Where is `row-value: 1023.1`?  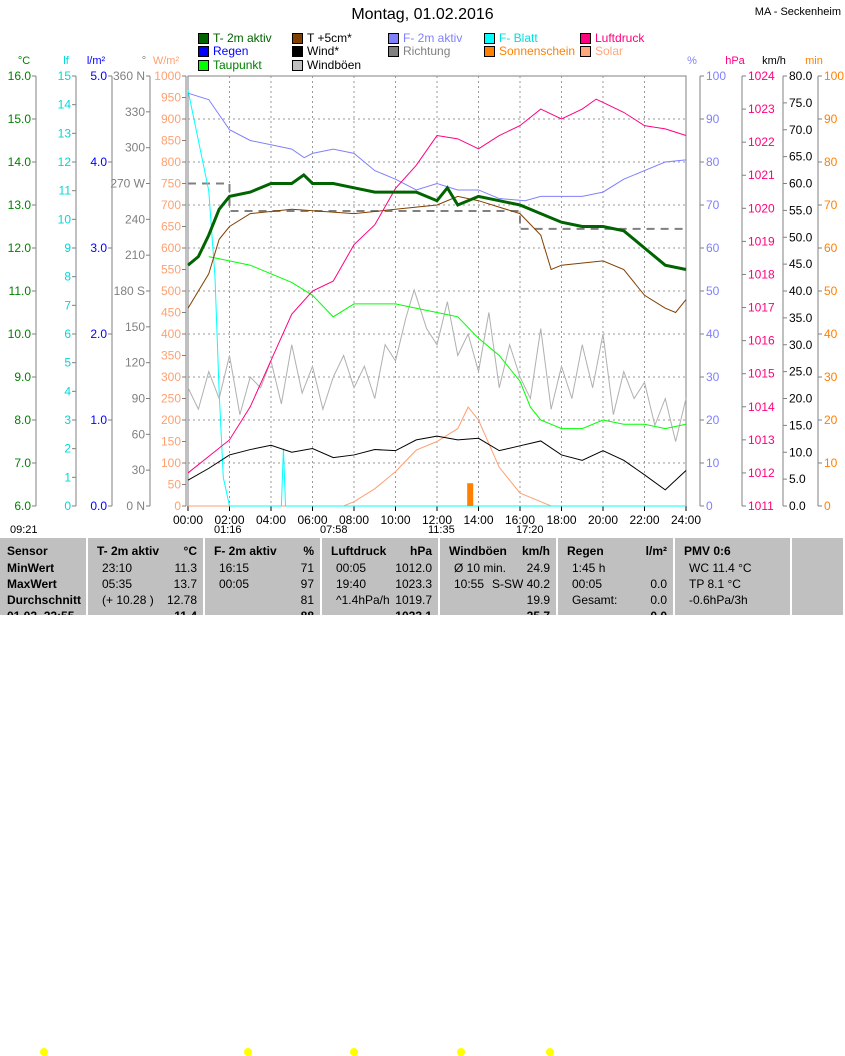
row-value: 1023.1 is located at coordinates (396, 612).